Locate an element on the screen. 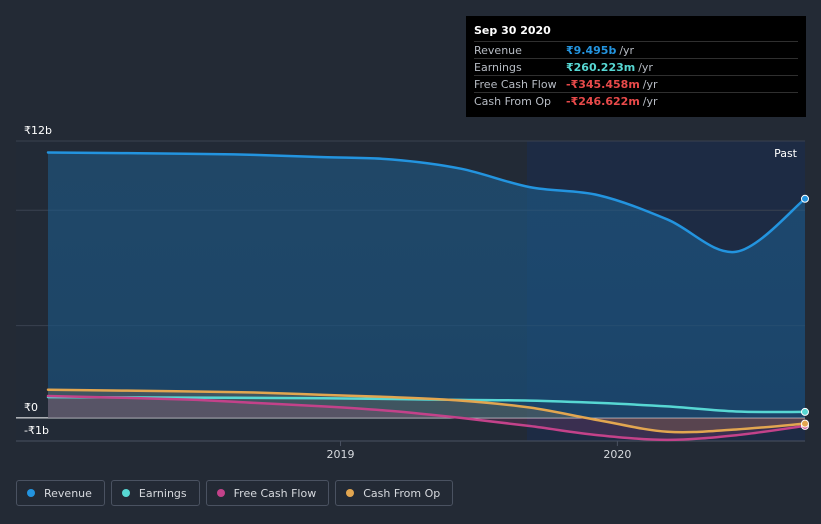 The image size is (821, 524). y-tick-label: ₹0 is located at coordinates (31, 407).